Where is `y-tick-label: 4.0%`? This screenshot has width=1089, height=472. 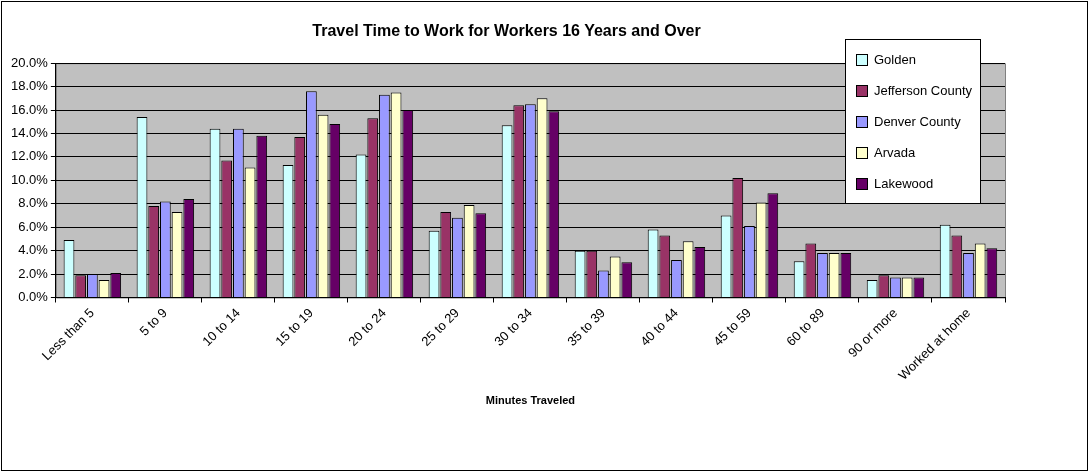 y-tick-label: 4.0% is located at coordinates (33, 250).